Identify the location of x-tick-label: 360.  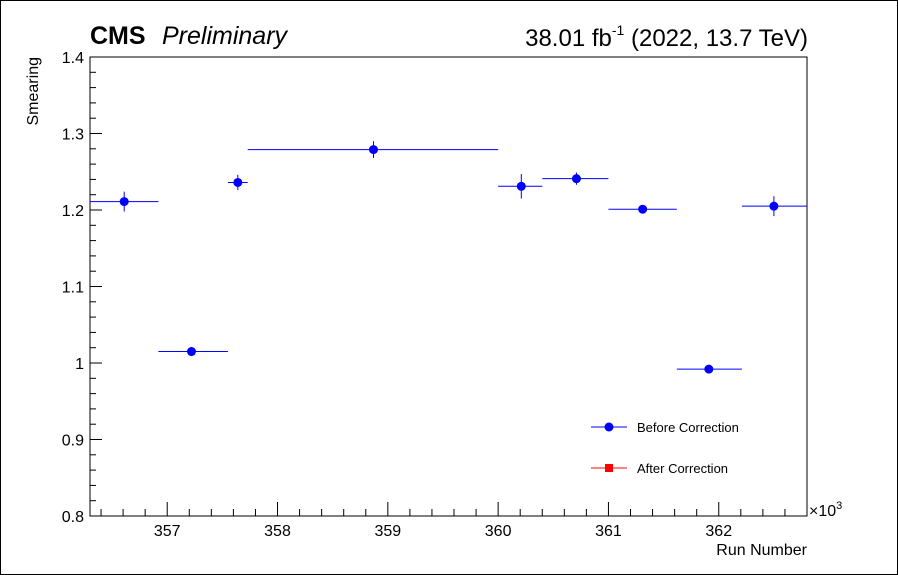
(498, 531).